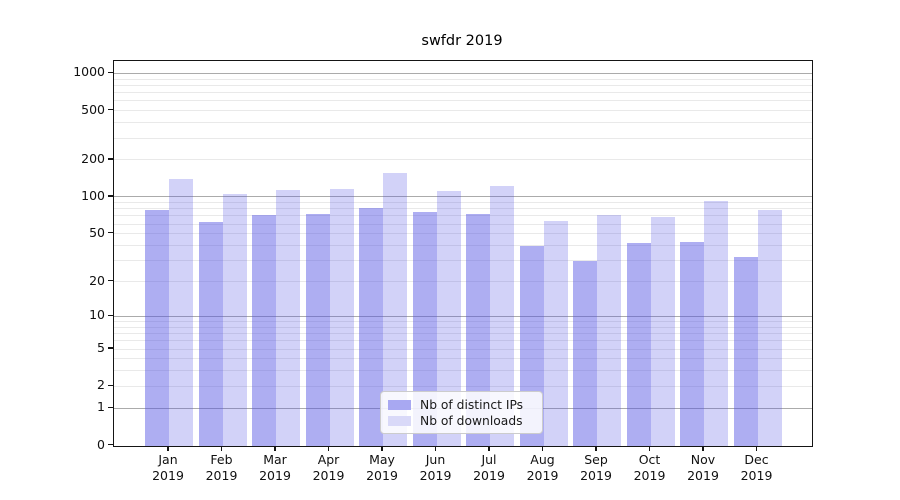 This screenshot has width=900, height=500. I want to click on legend-item-distinct-ips: Nb of distinct IPs, so click(460, 405).